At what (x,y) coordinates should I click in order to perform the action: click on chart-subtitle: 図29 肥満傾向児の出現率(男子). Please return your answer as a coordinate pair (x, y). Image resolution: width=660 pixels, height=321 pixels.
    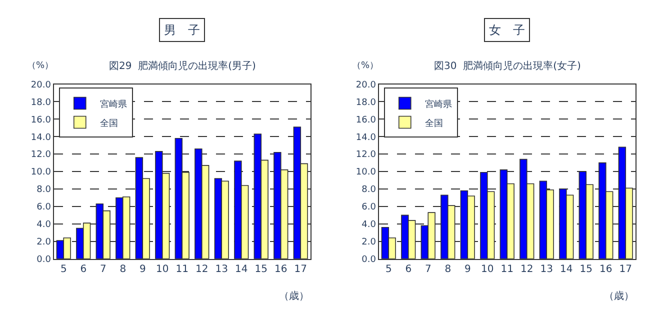
    Looking at the image, I should click on (182, 66).